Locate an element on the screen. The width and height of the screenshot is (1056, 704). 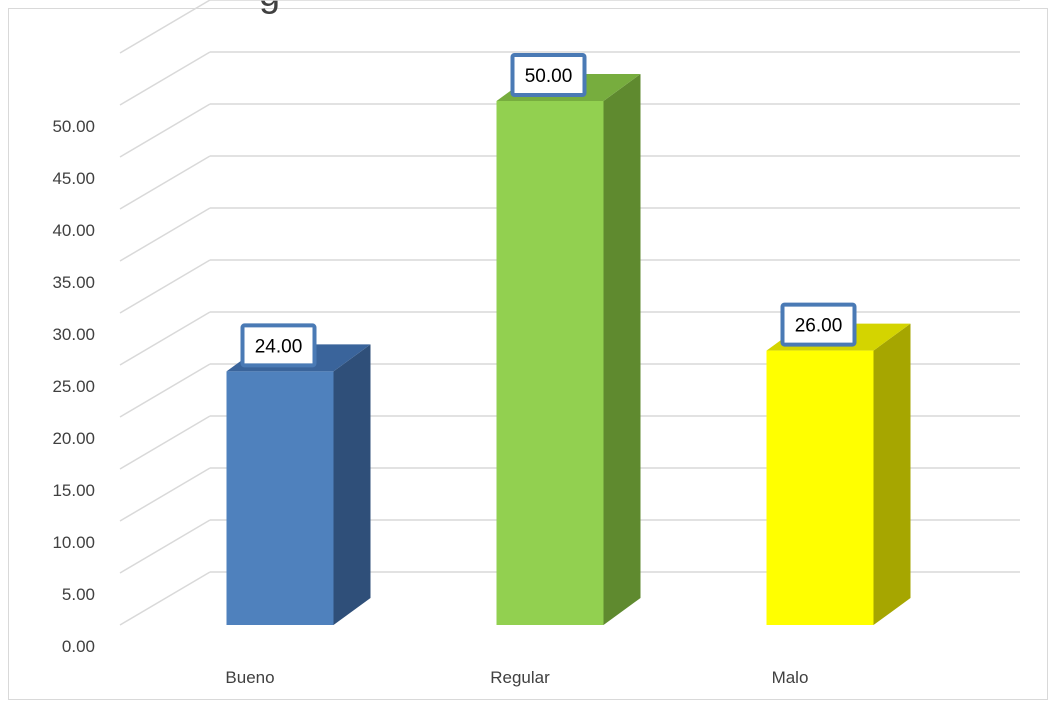
y-tick-label: 30.00 is located at coordinates (73, 334).